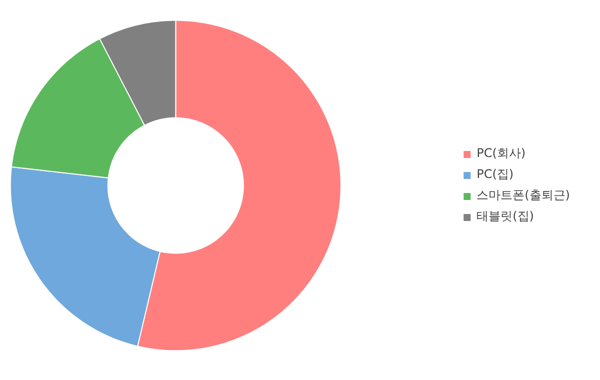  I want to click on legend-label: 태블릿(집), so click(505, 216).